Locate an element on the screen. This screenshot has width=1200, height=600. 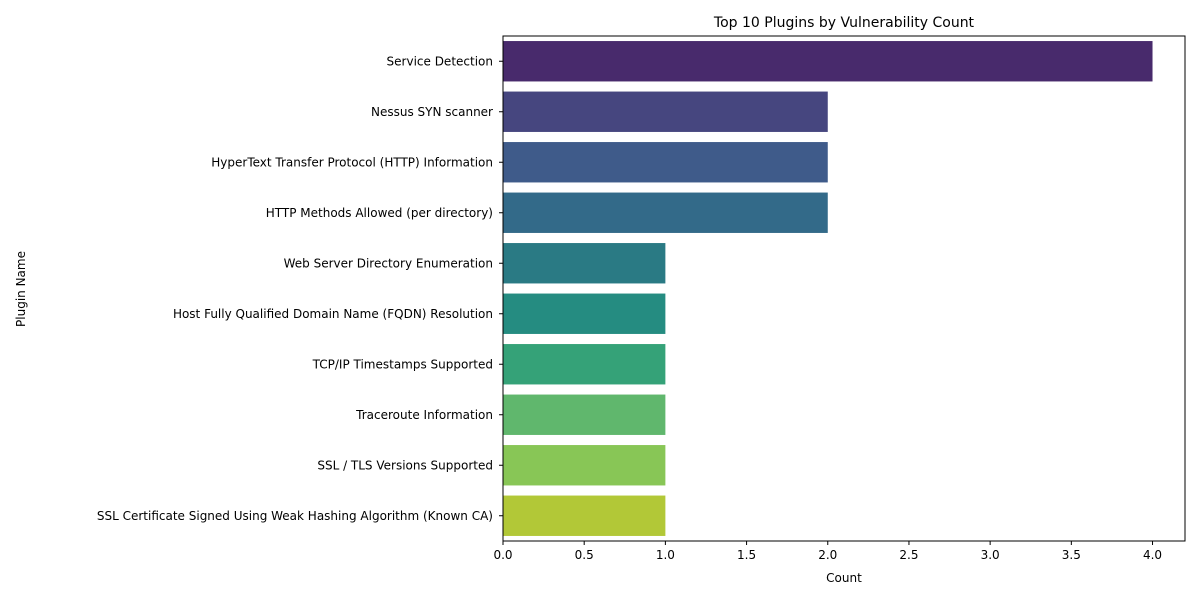
x-tick-label: 0.0 is located at coordinates (502, 555).